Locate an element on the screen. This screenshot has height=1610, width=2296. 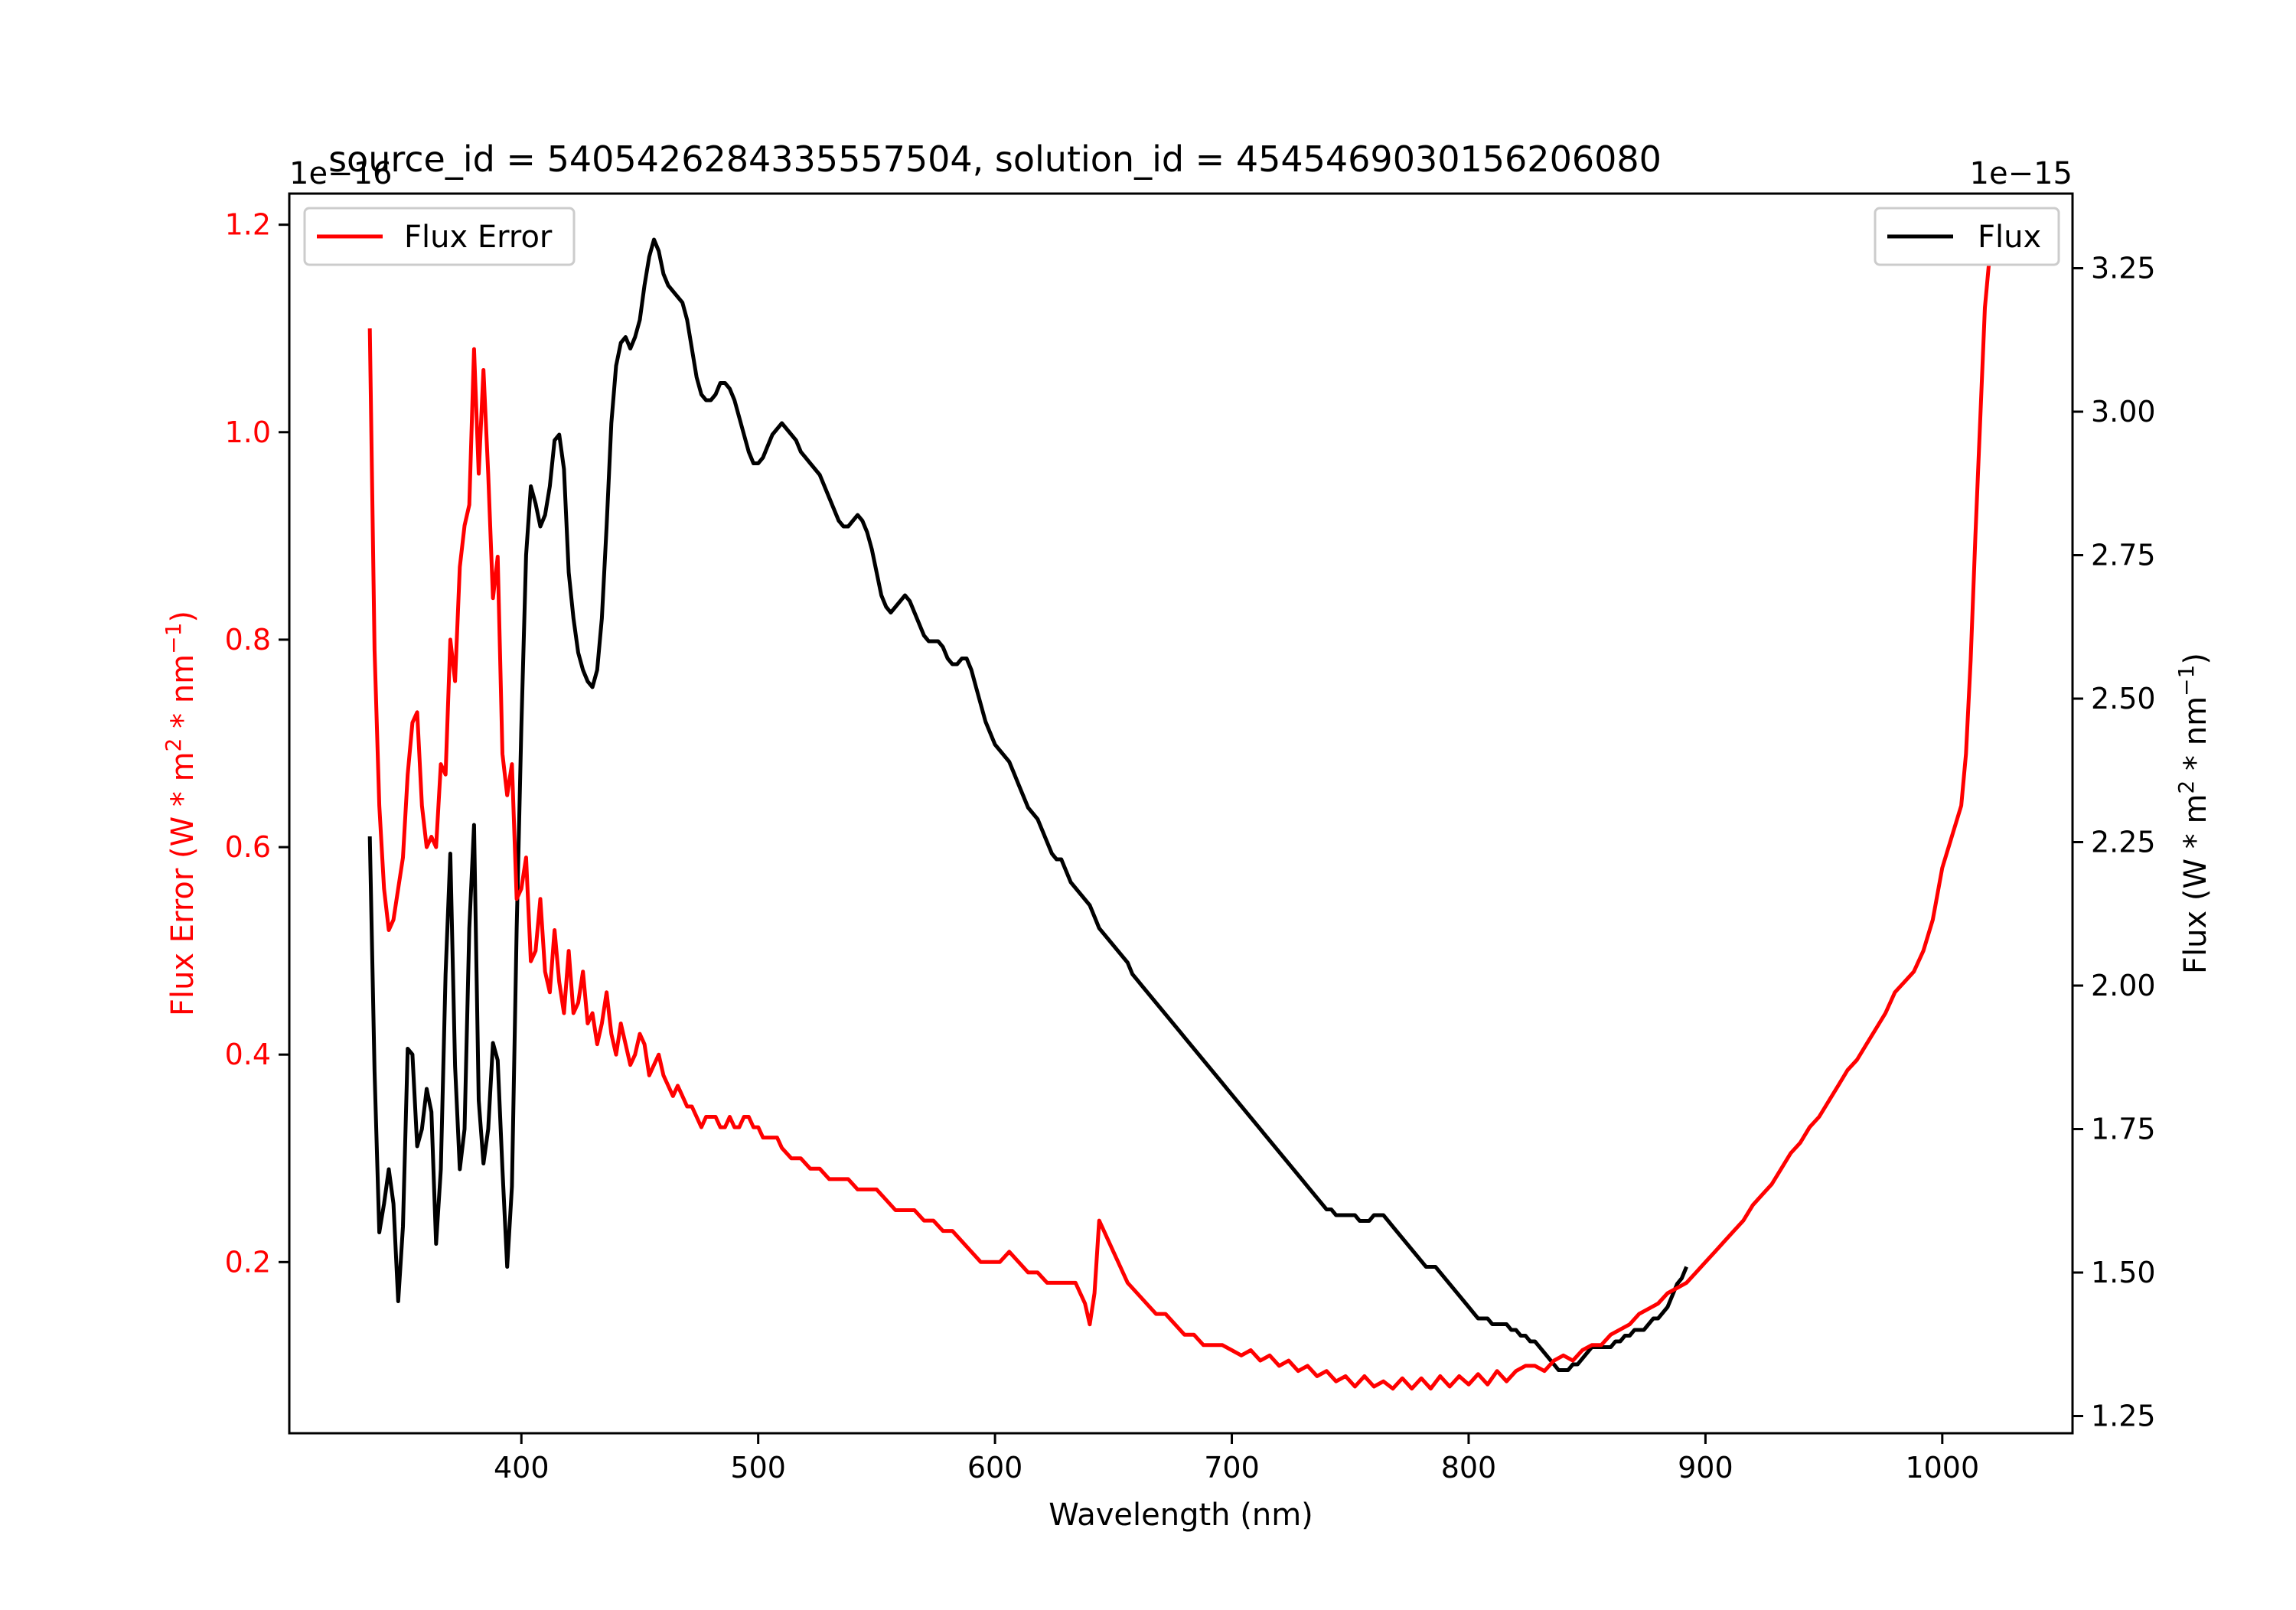
left-tick-label: 0.4 is located at coordinates (248, 1054).